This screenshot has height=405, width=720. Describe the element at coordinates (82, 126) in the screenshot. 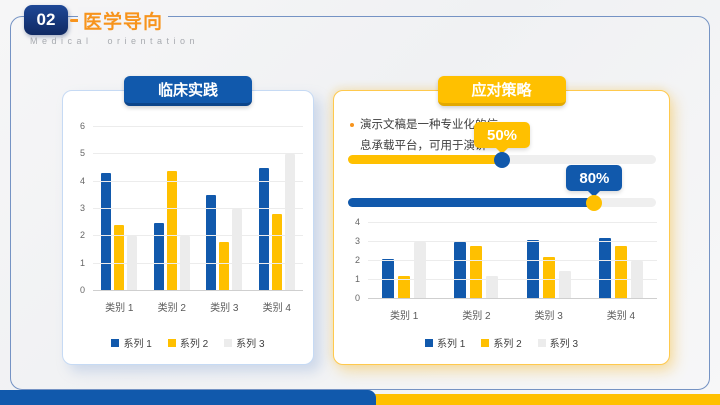

I see `y-tick-label: 6` at that location.